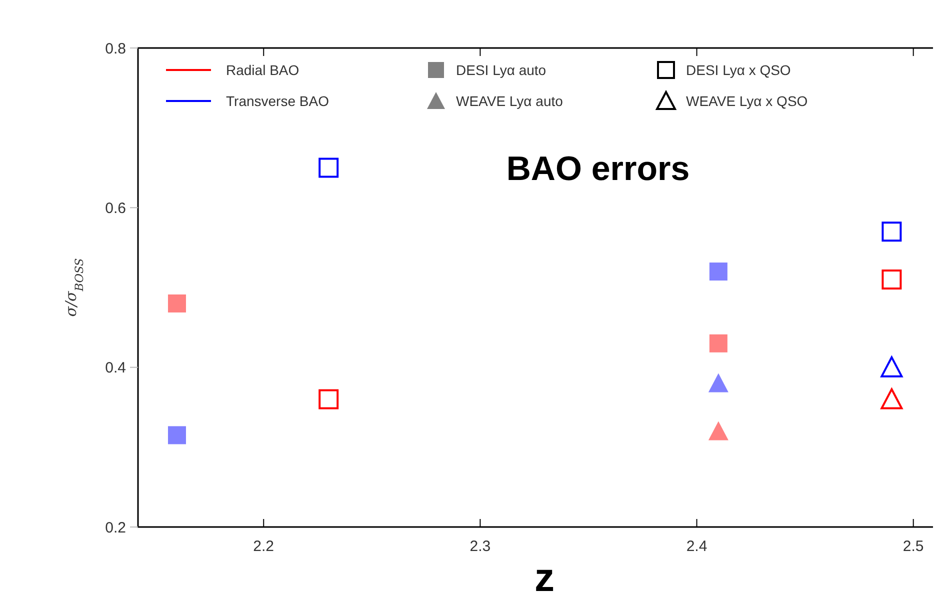 This screenshot has height=597, width=941. What do you see at coordinates (115, 527) in the screenshot?
I see `y-tick-label: 0.2` at bounding box center [115, 527].